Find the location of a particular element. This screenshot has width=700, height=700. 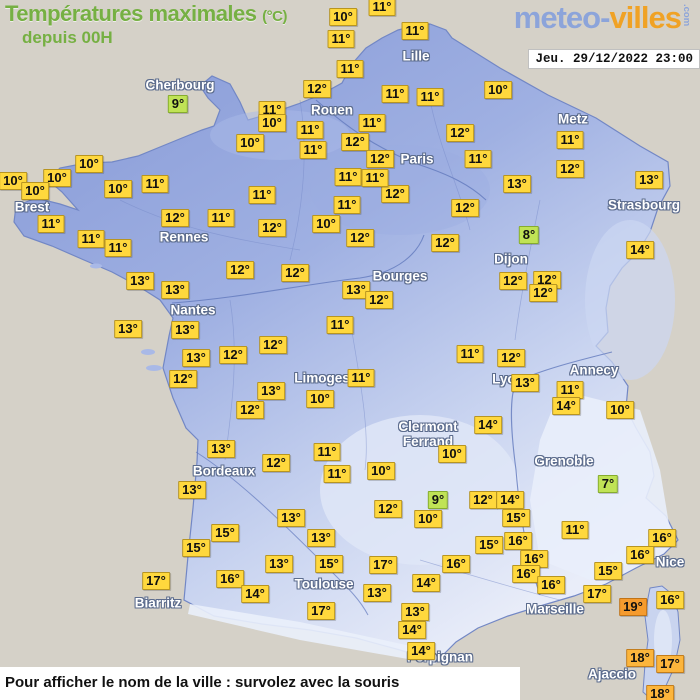

meteo-villes-logo: meteo-villes.com is located at coordinates (603, 18).